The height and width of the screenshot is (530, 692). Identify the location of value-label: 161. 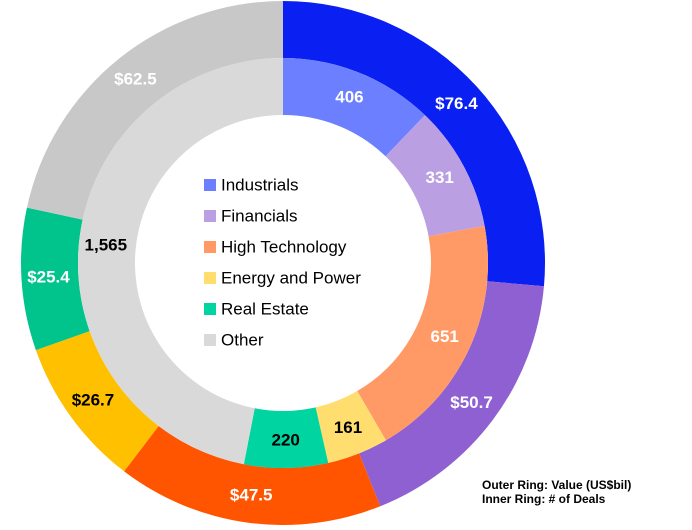
(348, 427).